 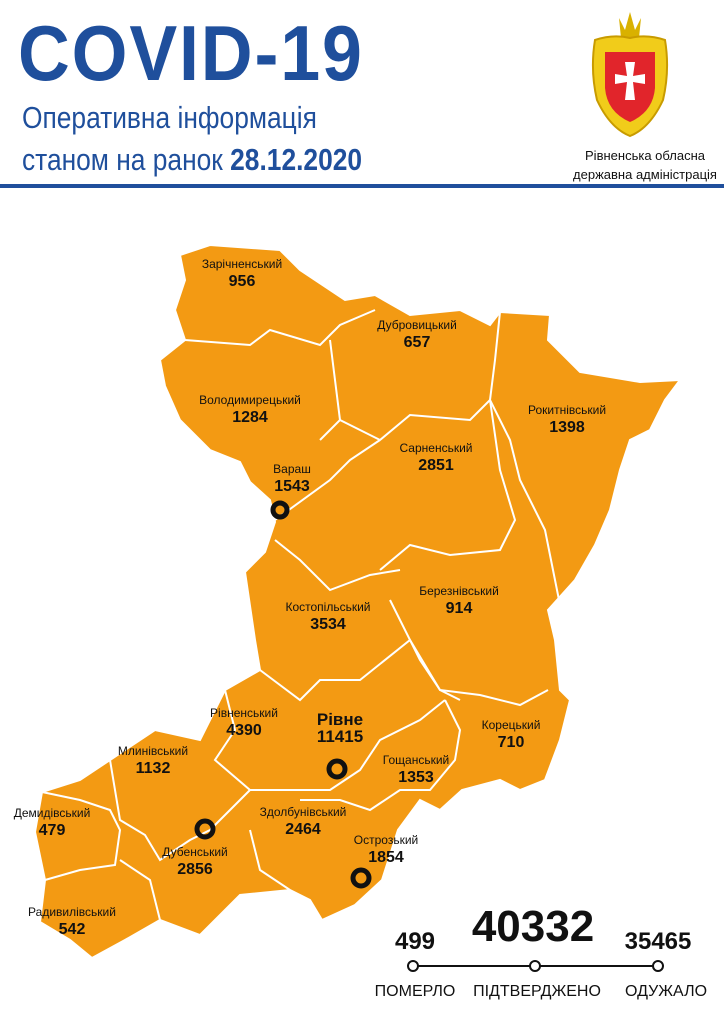 I want to click on city-markers, so click(x=283, y=694).